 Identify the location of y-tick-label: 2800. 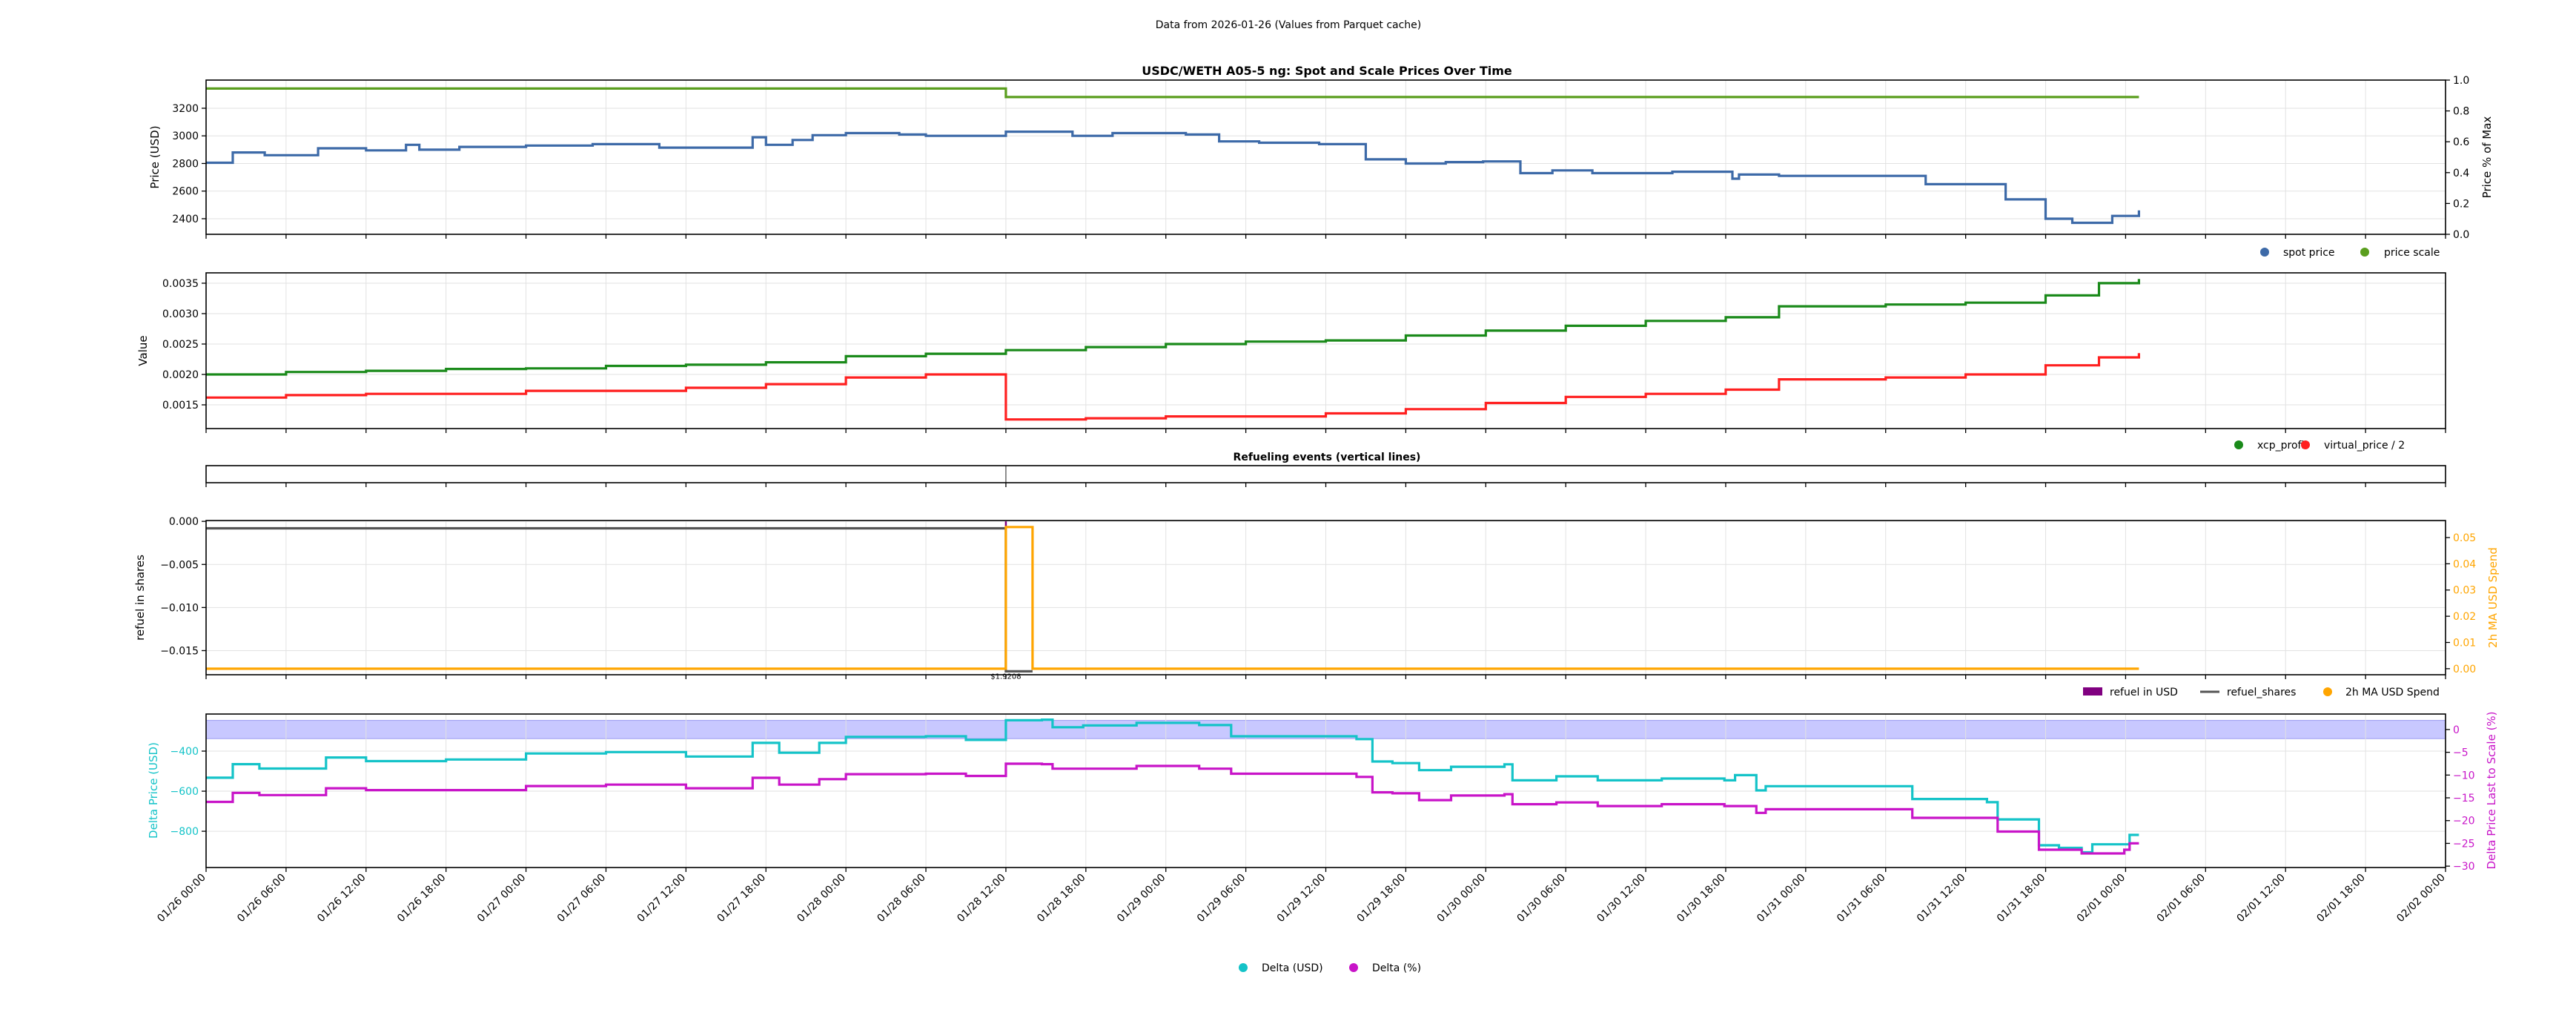
(185, 164).